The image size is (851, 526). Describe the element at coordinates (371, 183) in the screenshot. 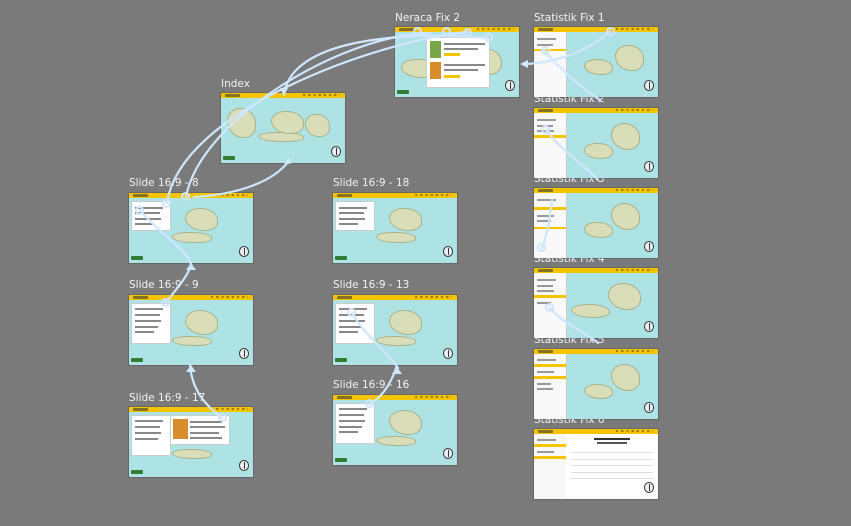

I see `frame-label-slide-18: Slide 16:9 - 18` at that location.